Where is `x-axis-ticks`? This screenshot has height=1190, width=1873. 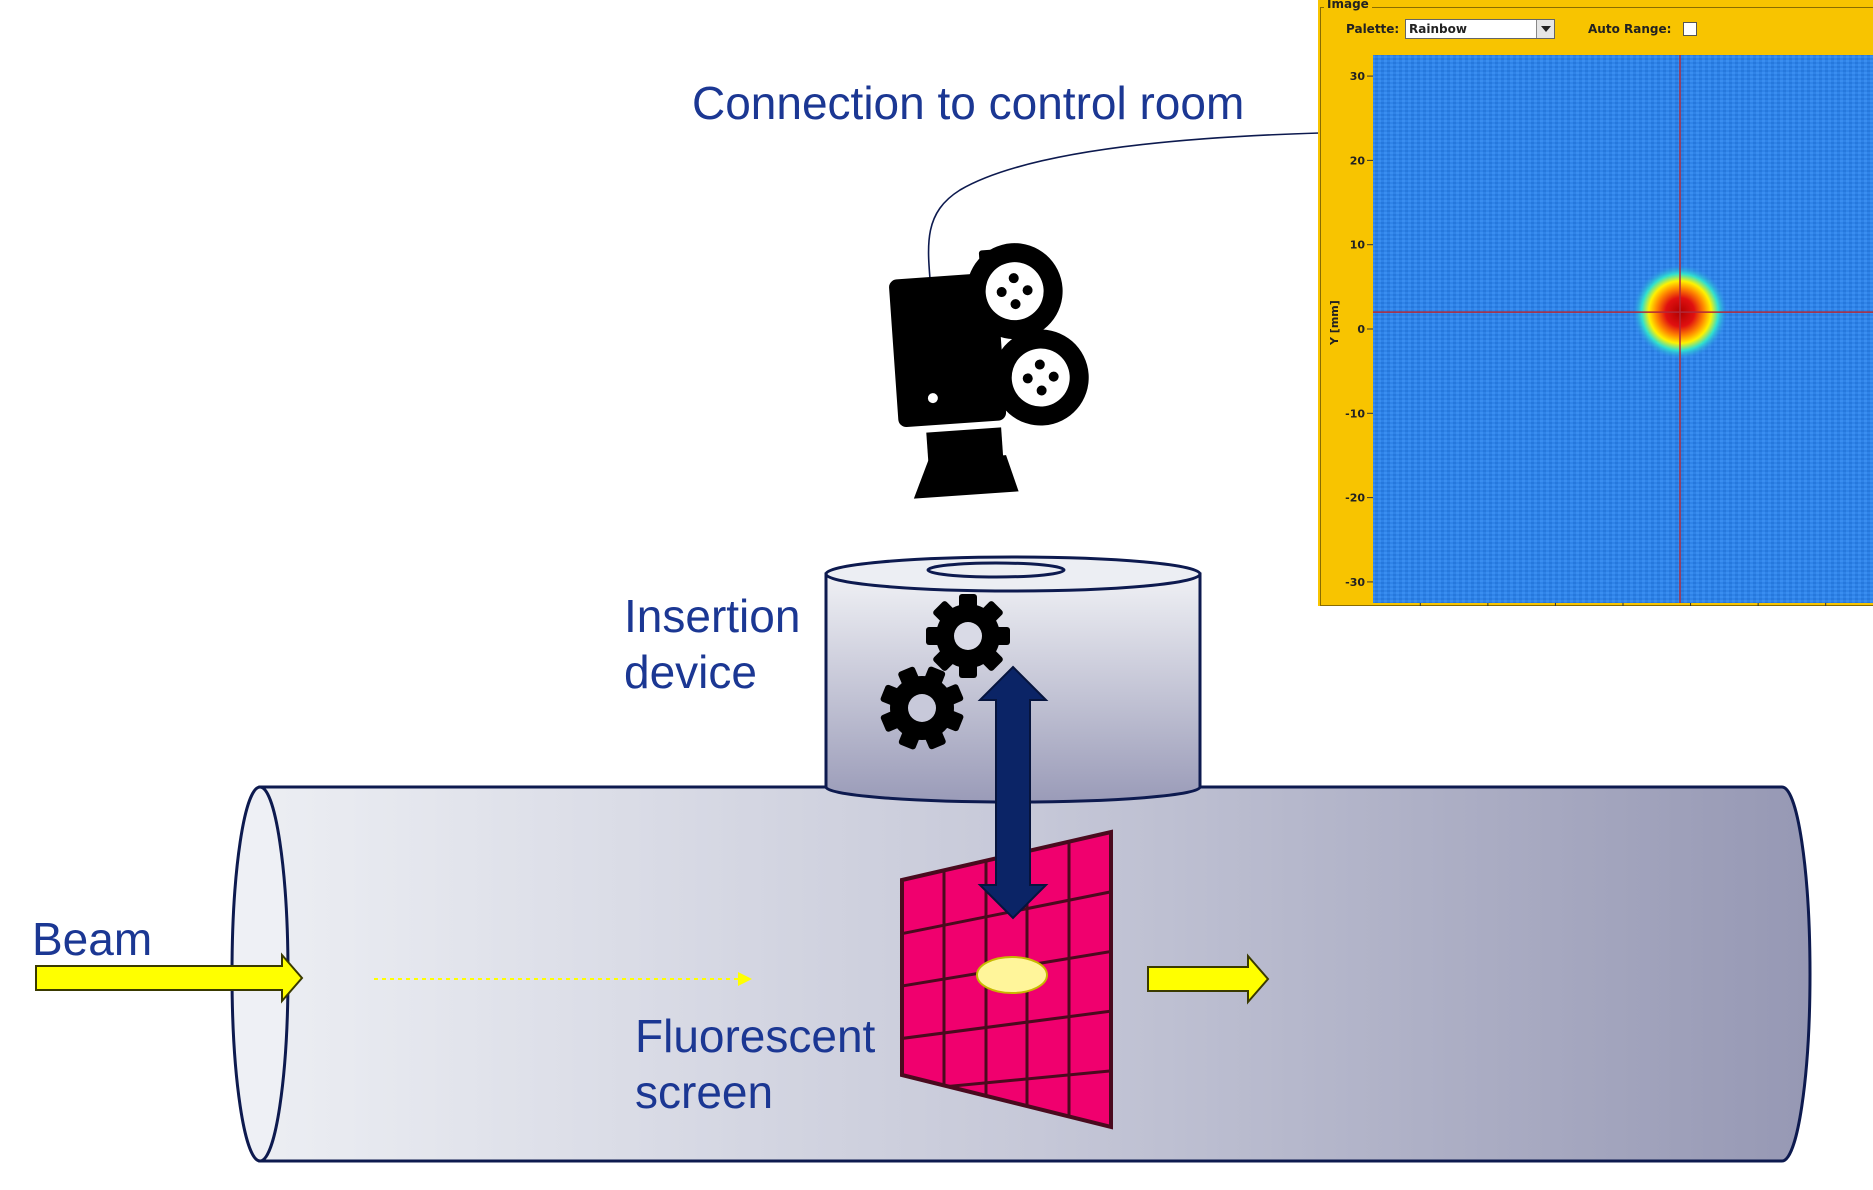 x-axis-ticks is located at coordinates (1623, 604).